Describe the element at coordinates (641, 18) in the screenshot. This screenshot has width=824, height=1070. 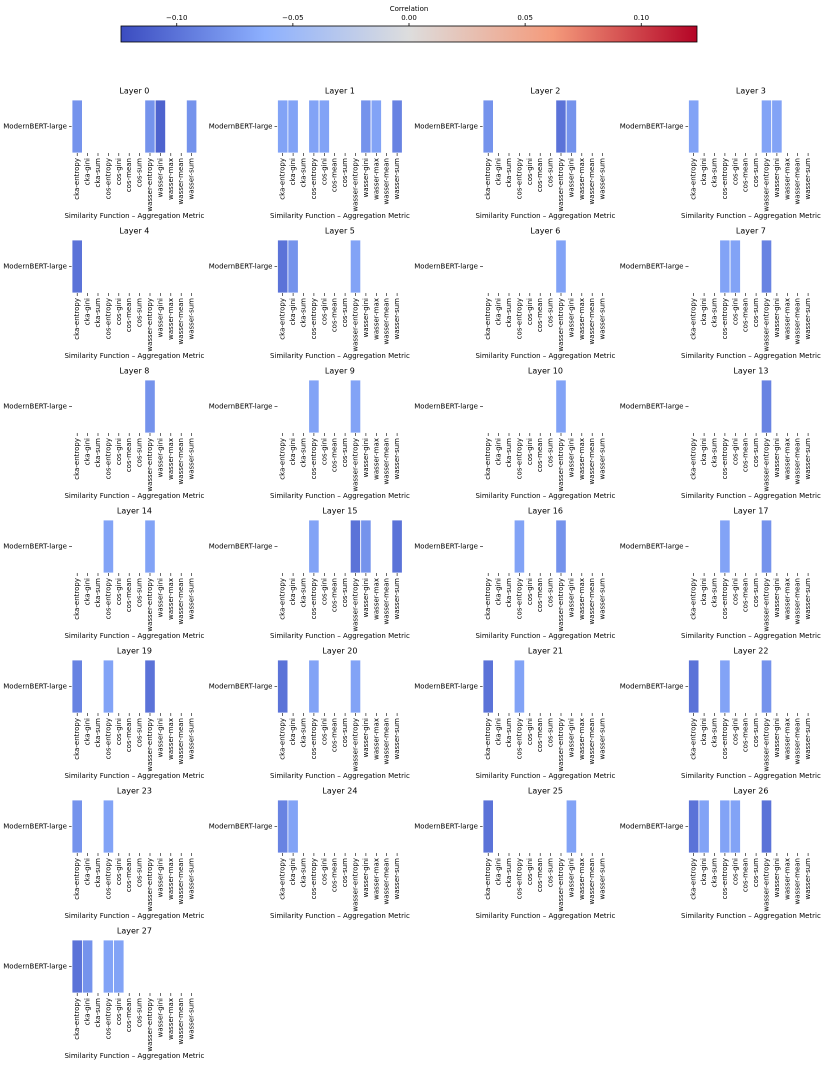
I see `colorbar-tick-label: 0.10` at that location.